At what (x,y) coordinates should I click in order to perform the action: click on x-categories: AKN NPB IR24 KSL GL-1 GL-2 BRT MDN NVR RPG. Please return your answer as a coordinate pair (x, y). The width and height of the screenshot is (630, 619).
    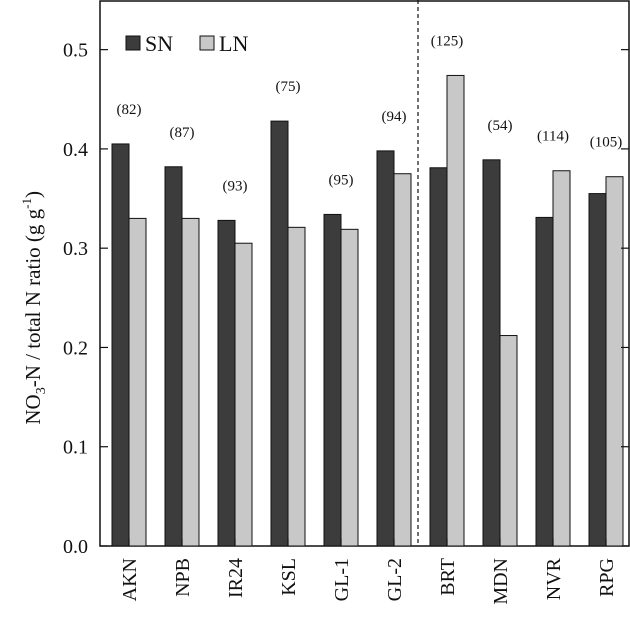
    Looking at the image, I should click on (368, 572).